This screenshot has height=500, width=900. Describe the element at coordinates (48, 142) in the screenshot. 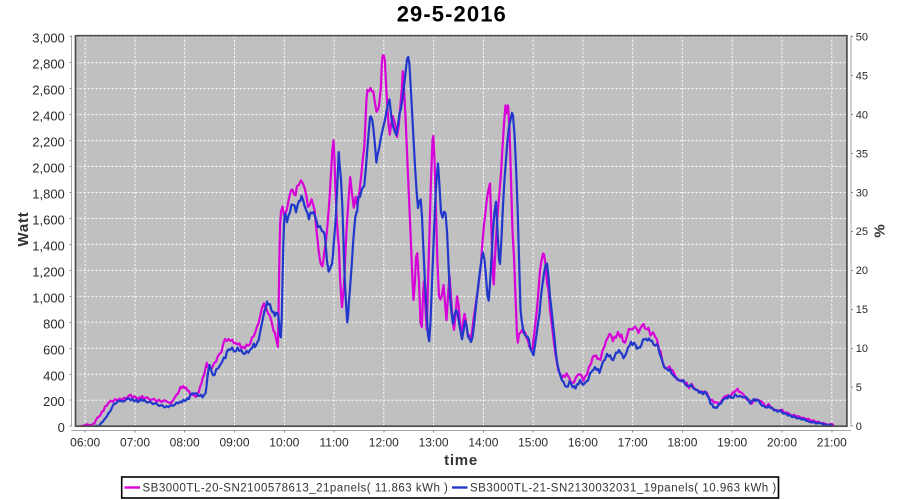

I see `svg-text: 2,200` at that location.